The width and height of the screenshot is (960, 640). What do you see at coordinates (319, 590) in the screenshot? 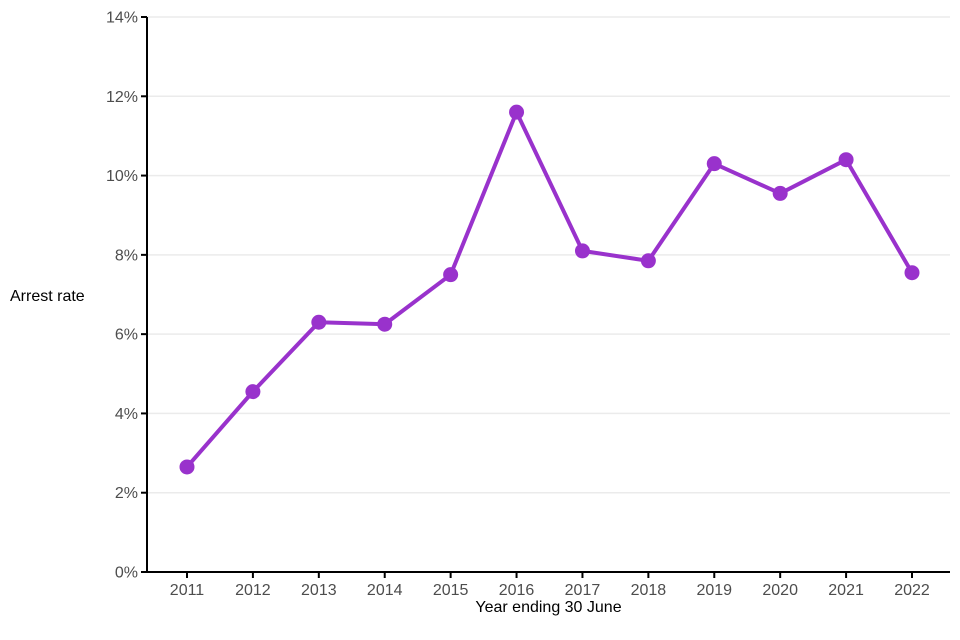
I see `x-tick-label: 2013` at bounding box center [319, 590].